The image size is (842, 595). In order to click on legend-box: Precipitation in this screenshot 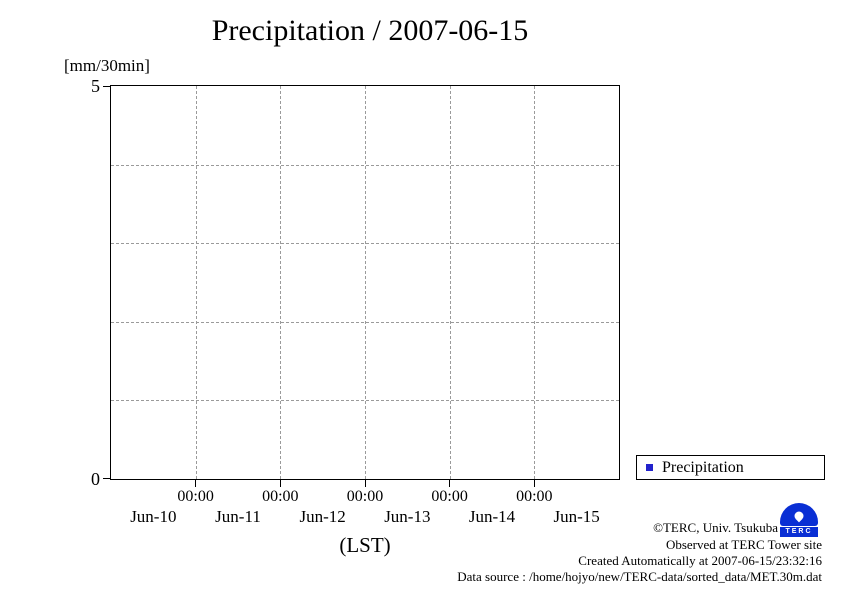, I will do `click(730, 467)`.